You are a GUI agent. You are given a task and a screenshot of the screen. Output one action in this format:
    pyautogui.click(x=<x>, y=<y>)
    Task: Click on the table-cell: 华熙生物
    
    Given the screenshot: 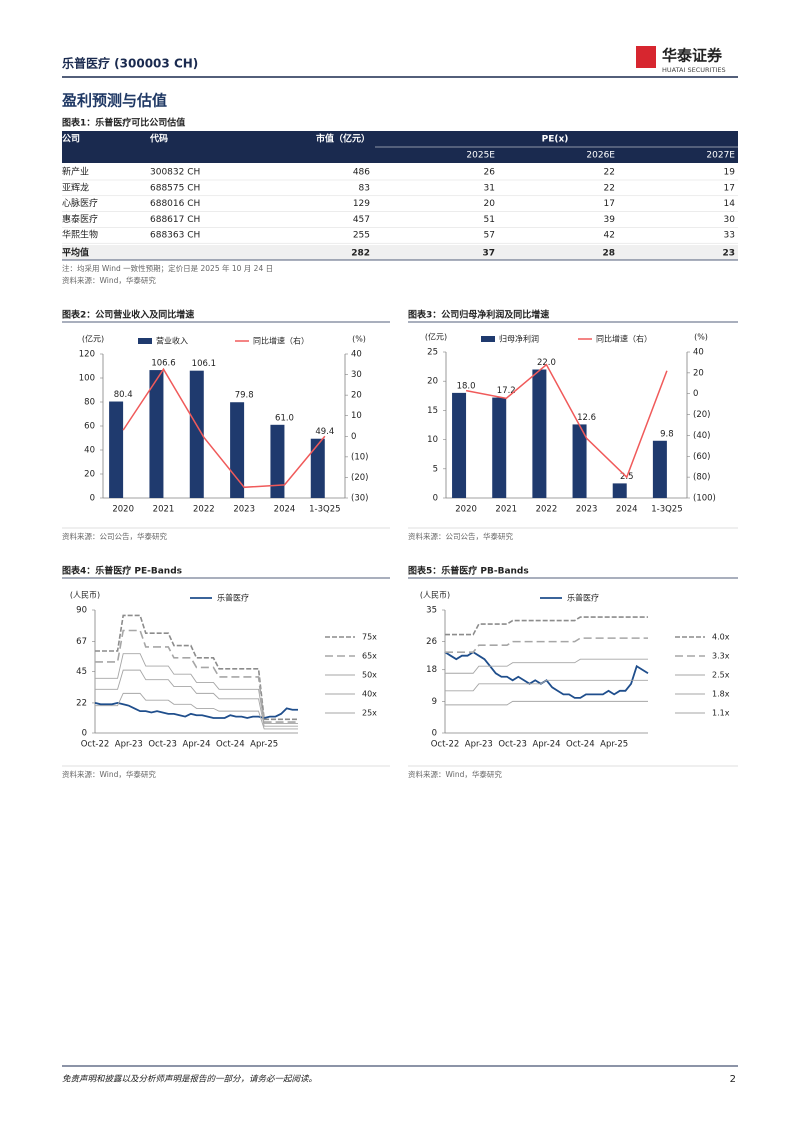 What is the action you would take?
    pyautogui.click(x=80, y=235)
    